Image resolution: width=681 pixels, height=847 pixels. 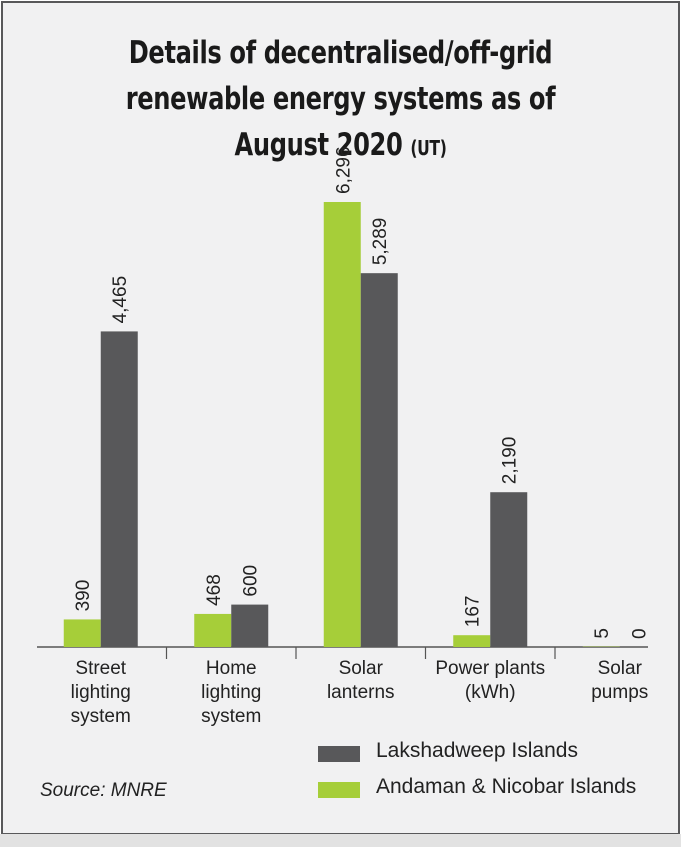 I want to click on category-label-line: pumps, so click(x=620, y=692).